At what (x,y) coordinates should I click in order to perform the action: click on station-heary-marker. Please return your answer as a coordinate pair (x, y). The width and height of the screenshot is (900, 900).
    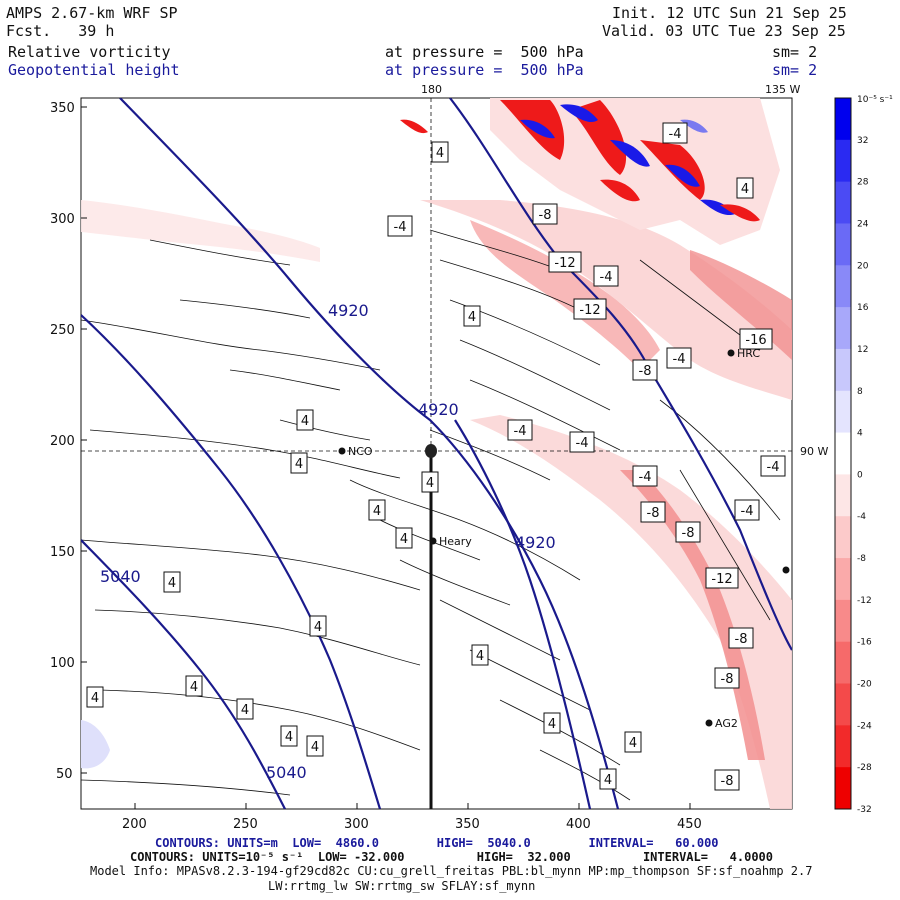
    Looking at the image, I should click on (433, 541).